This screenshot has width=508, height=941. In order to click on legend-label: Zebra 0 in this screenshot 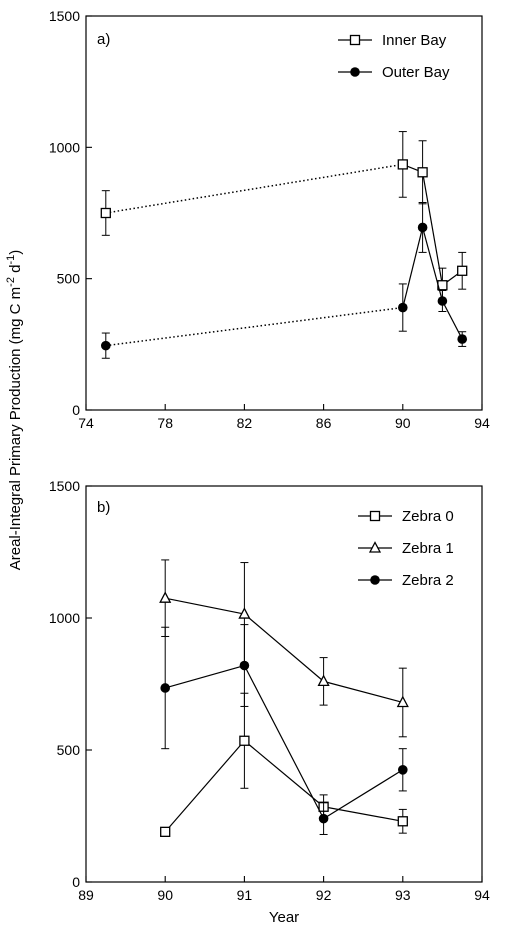, I will do `click(428, 516)`.